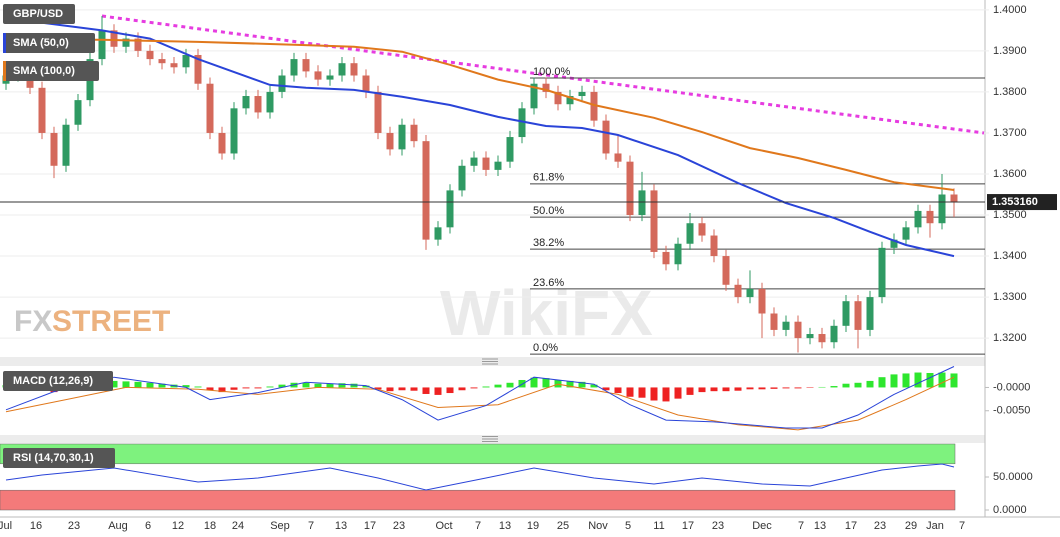  Describe the element at coordinates (548, 243) in the screenshot. I see `fib-label: 38.2%` at that location.